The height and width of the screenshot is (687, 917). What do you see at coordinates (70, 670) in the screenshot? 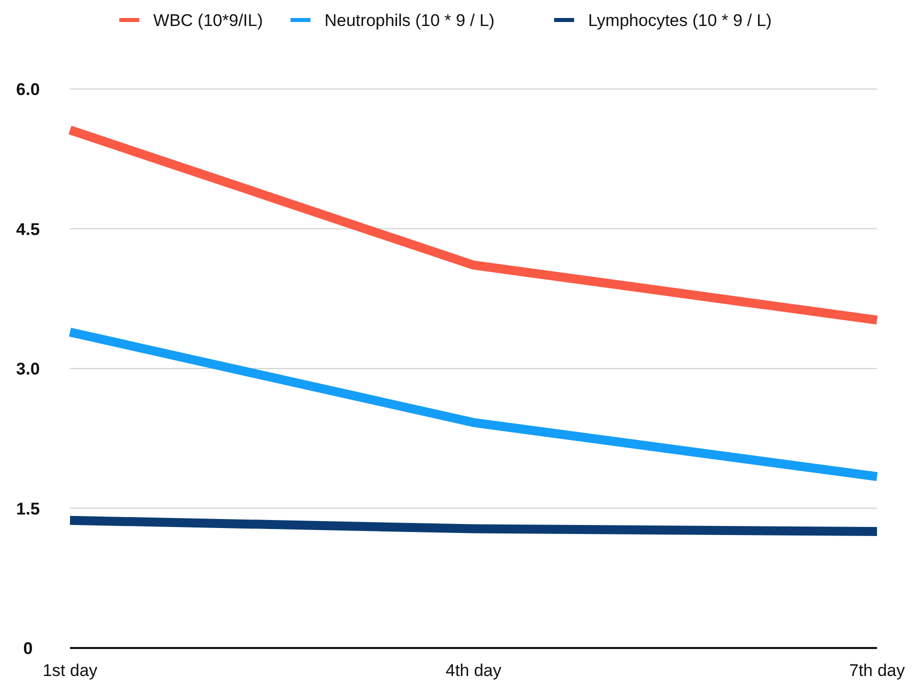
I see `x-tick-label: 1st day` at bounding box center [70, 670].